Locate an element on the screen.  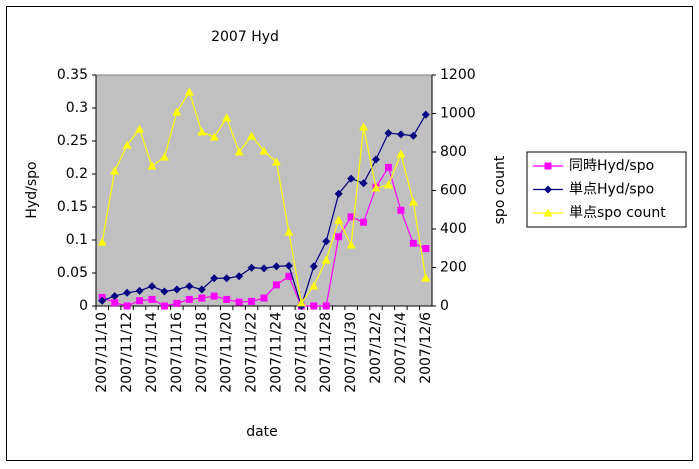
x-tick-label: 2007/11/12 is located at coordinates (127, 352).